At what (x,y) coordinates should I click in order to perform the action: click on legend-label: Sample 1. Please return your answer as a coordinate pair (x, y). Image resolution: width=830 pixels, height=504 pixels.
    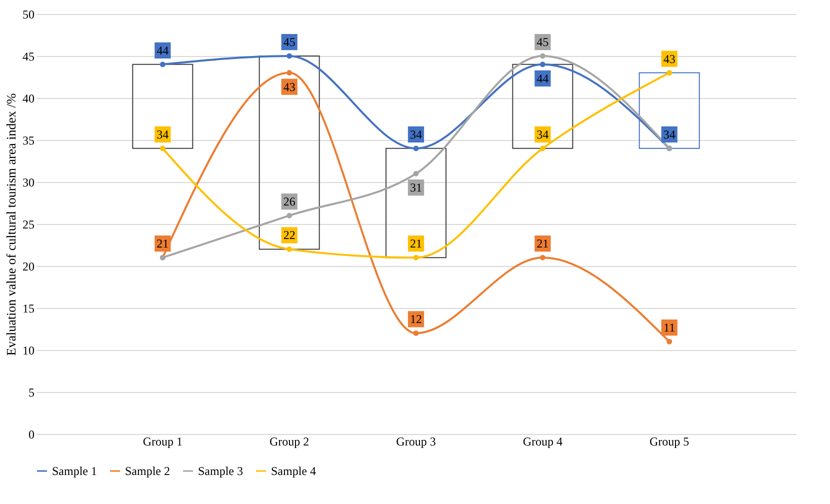
    Looking at the image, I should click on (74, 471).